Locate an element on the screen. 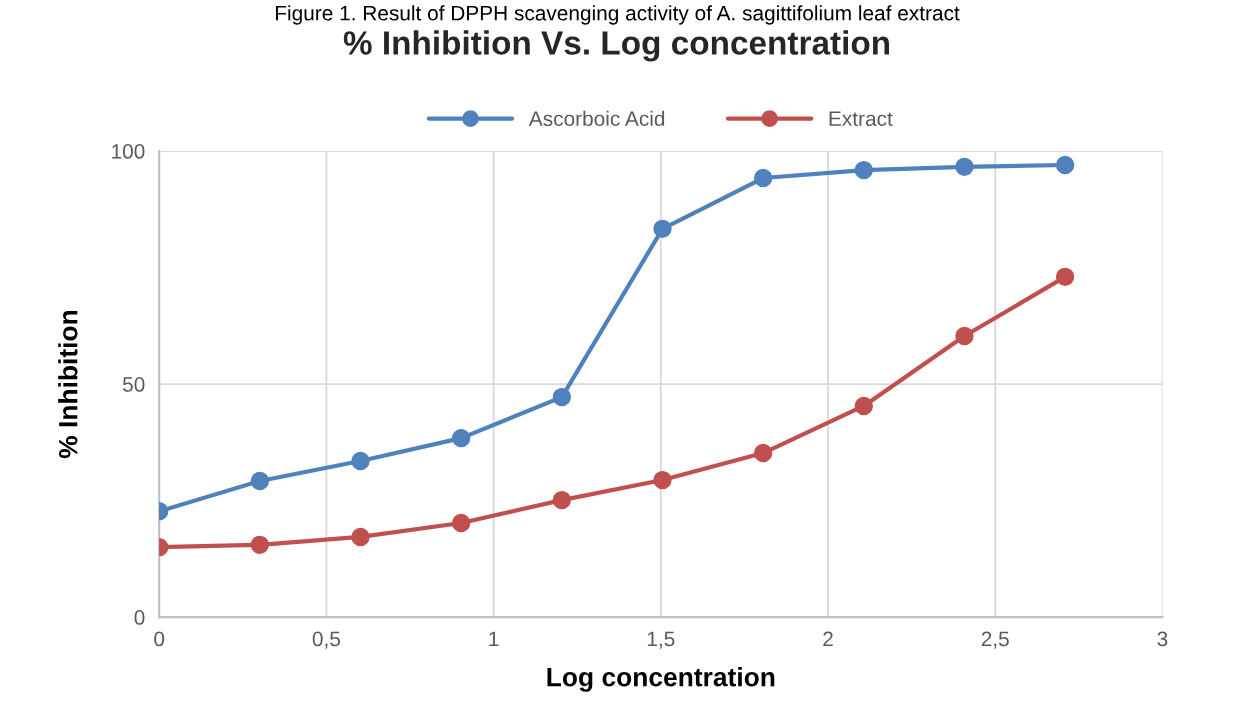  caption: Figure 1. Result of DPPH scavenging activity of A. sagittifolium leaf extract is located at coordinates (617, 15).